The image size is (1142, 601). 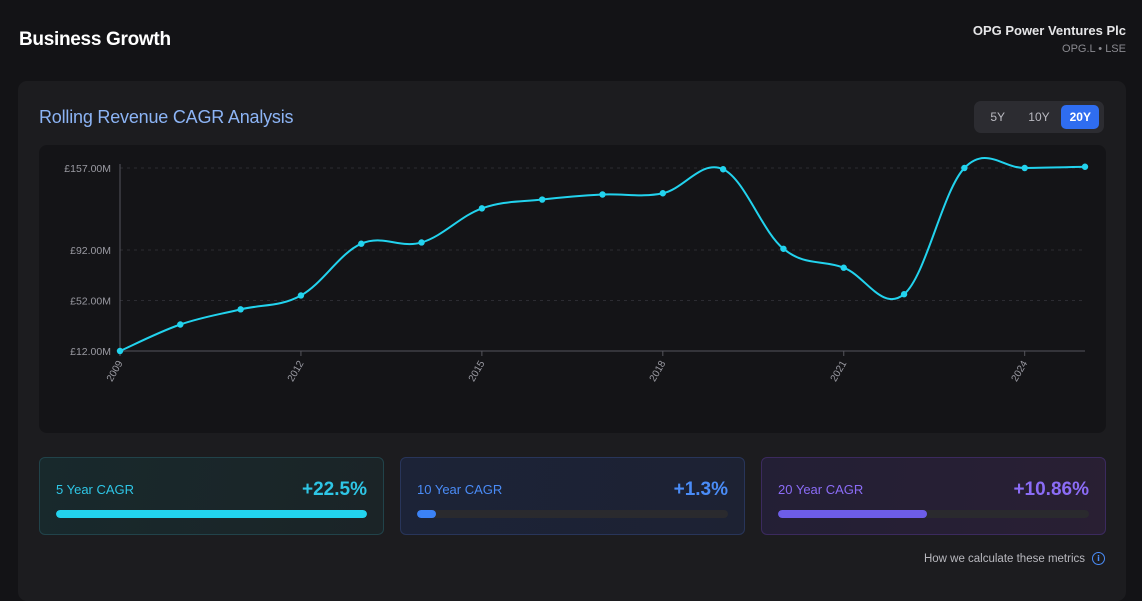 I want to click on range-selector: 5Y 10Y 20Y, so click(x=1039, y=117).